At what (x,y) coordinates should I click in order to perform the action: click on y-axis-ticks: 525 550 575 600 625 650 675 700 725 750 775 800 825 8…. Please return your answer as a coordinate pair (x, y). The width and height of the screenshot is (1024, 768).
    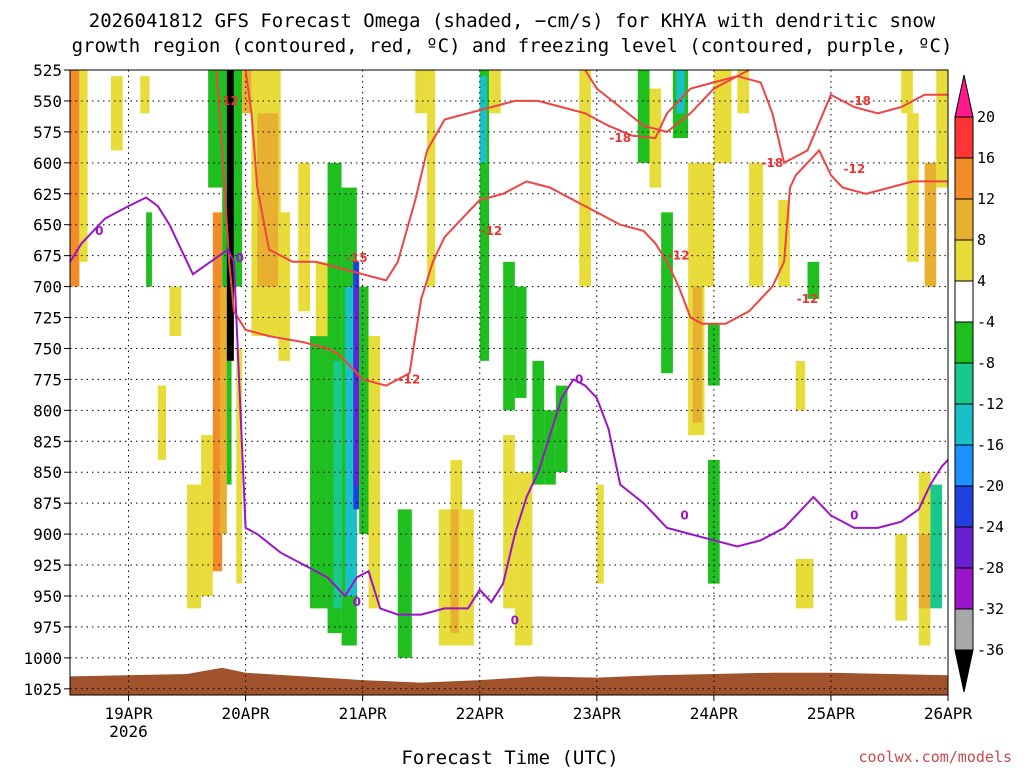
    Looking at the image, I should click on (46, 380).